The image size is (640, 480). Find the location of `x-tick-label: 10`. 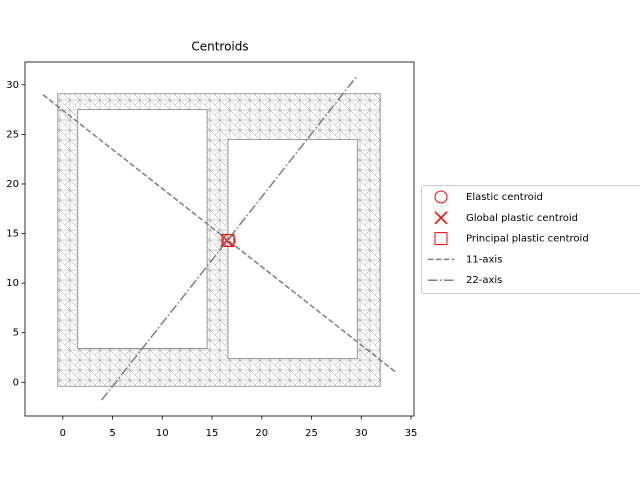

x-tick-label: 10 is located at coordinates (162, 433).